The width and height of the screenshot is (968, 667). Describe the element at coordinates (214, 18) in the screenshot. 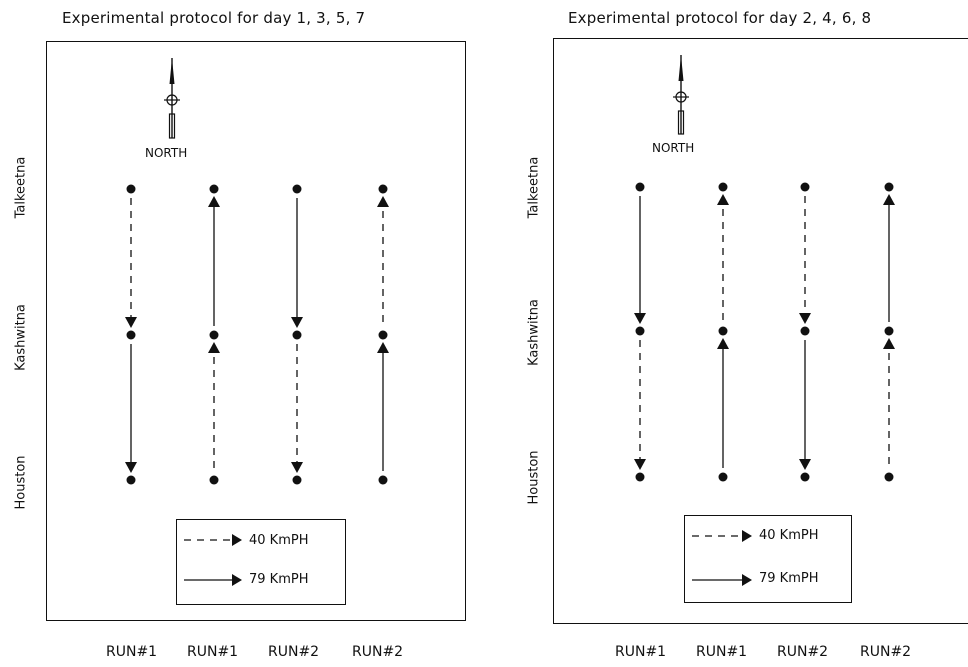

I see `panel-title: Experimental protocol for day 1, 3, 5, 7` at that location.